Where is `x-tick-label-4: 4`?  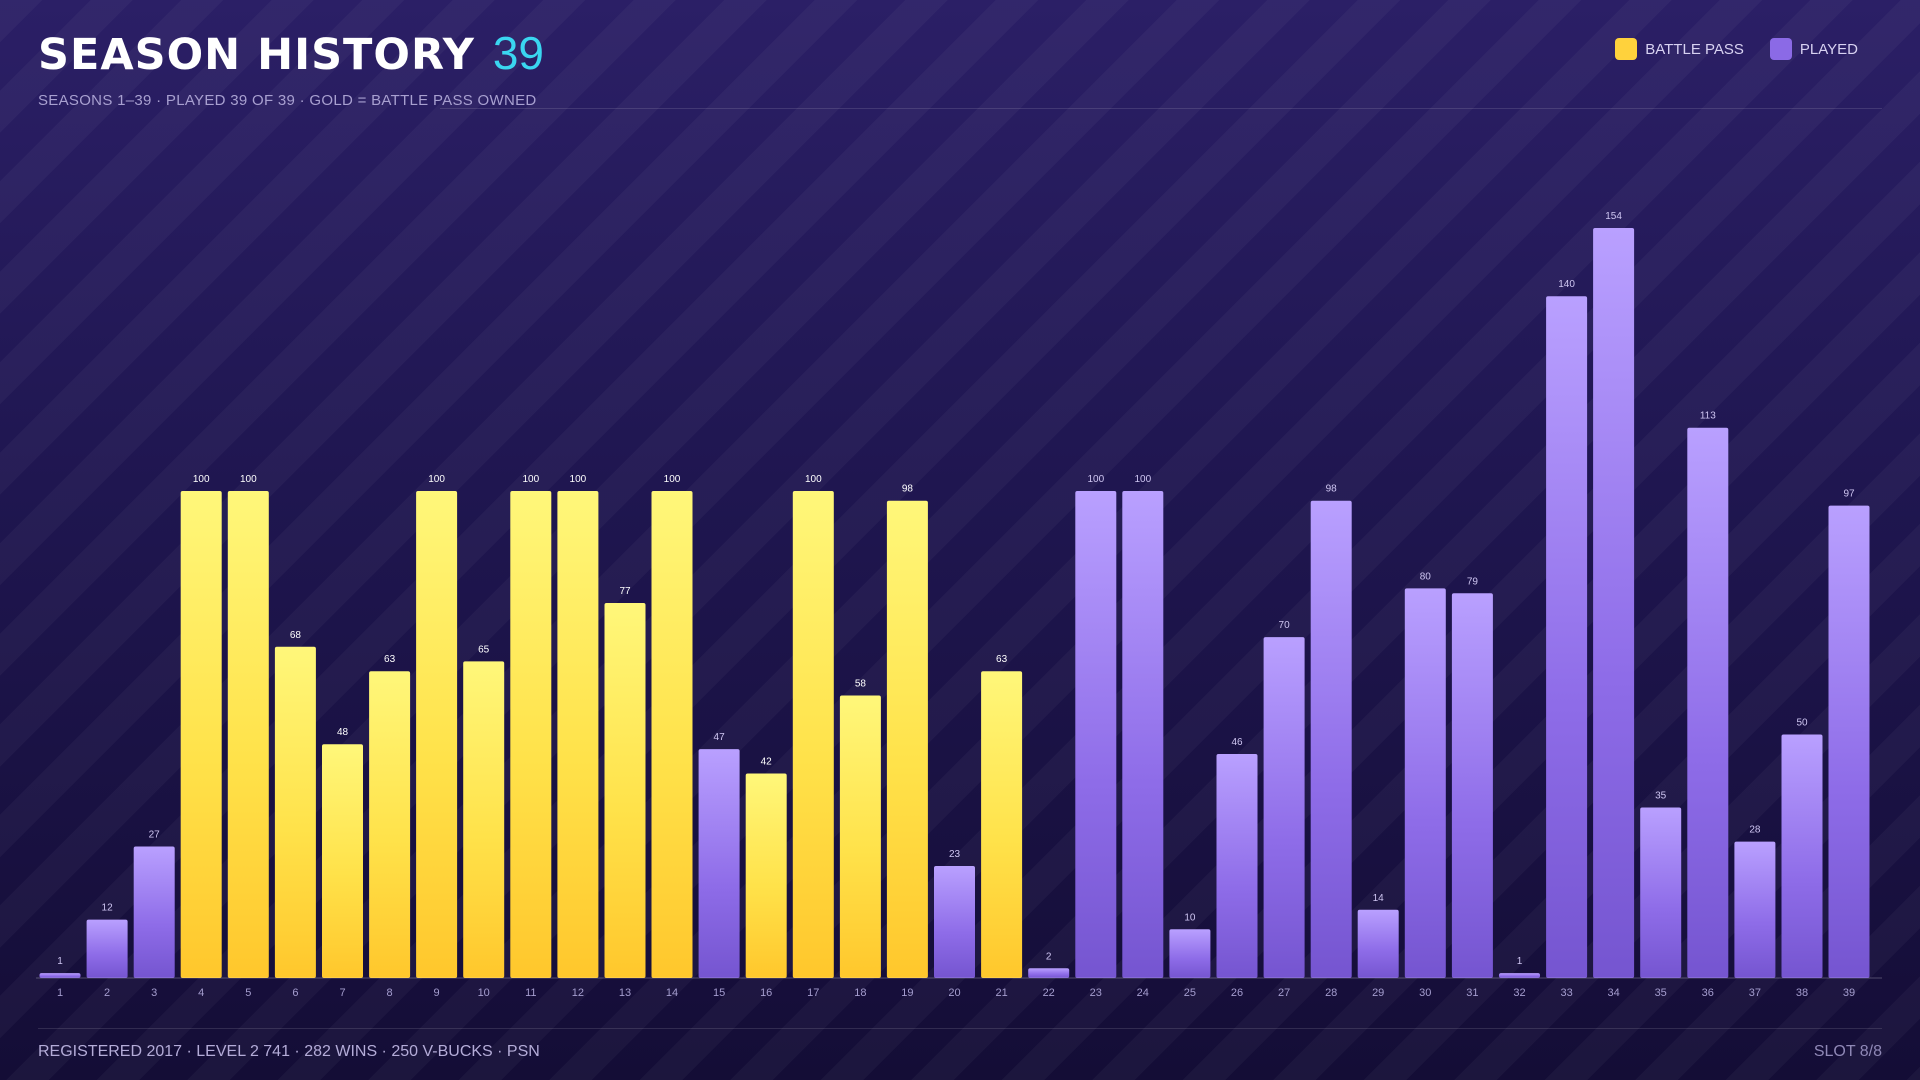
x-tick-label-4: 4 is located at coordinates (201, 993).